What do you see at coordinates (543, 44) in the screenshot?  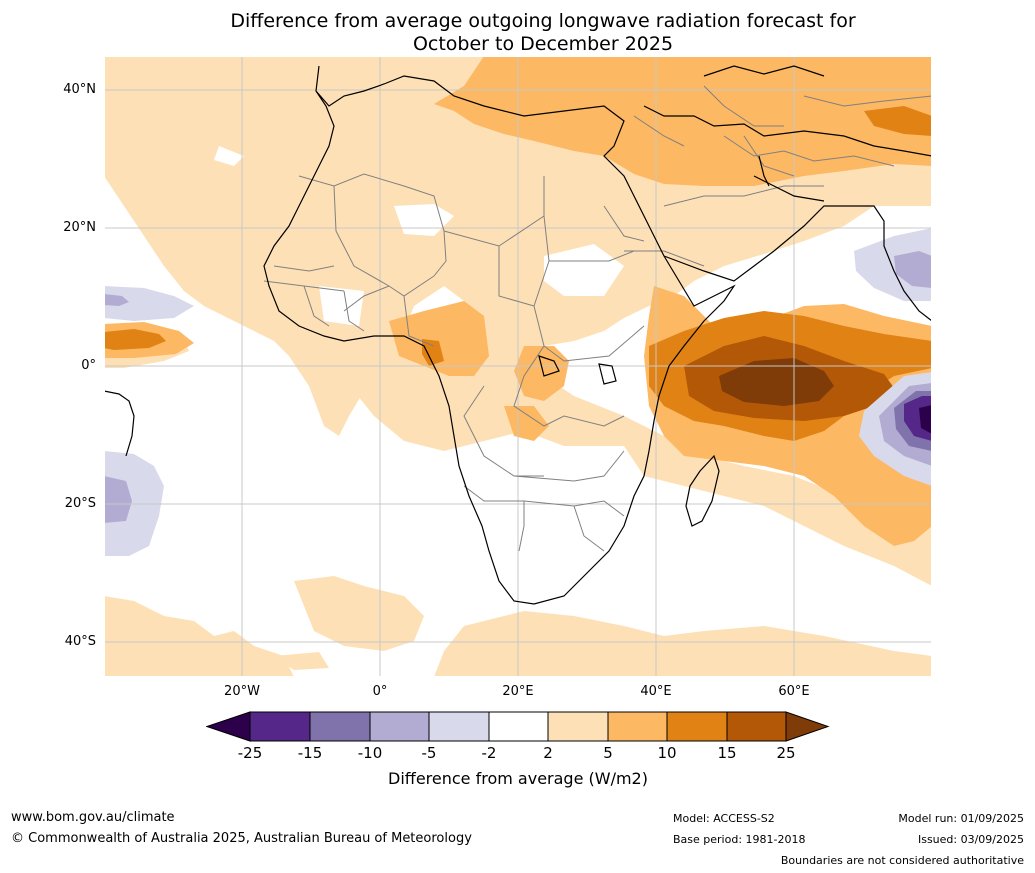 I see `title-line-2: October to December 2025` at bounding box center [543, 44].